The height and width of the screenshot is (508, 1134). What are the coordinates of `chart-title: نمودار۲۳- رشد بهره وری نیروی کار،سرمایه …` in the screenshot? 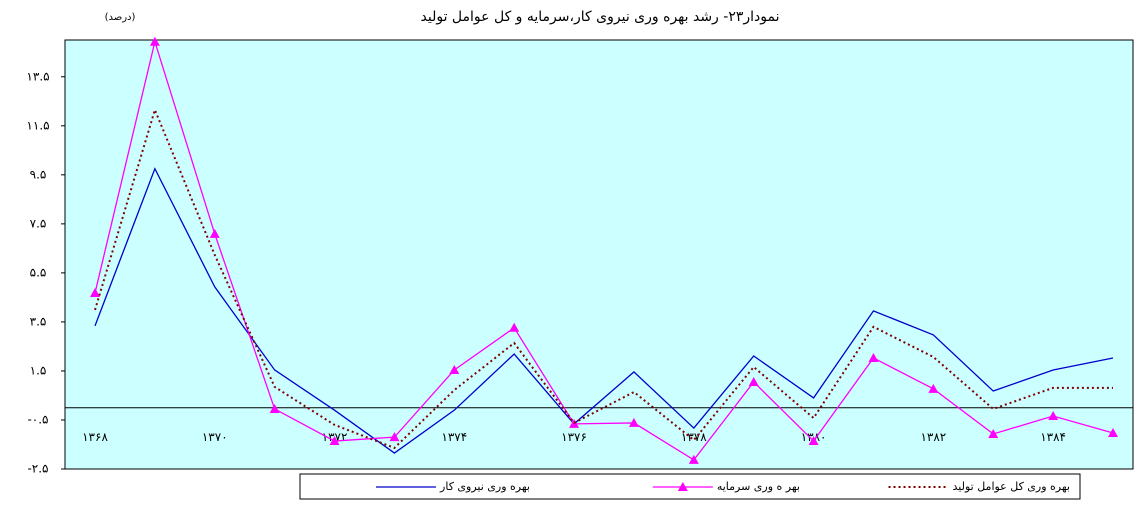 It's located at (600, 17).